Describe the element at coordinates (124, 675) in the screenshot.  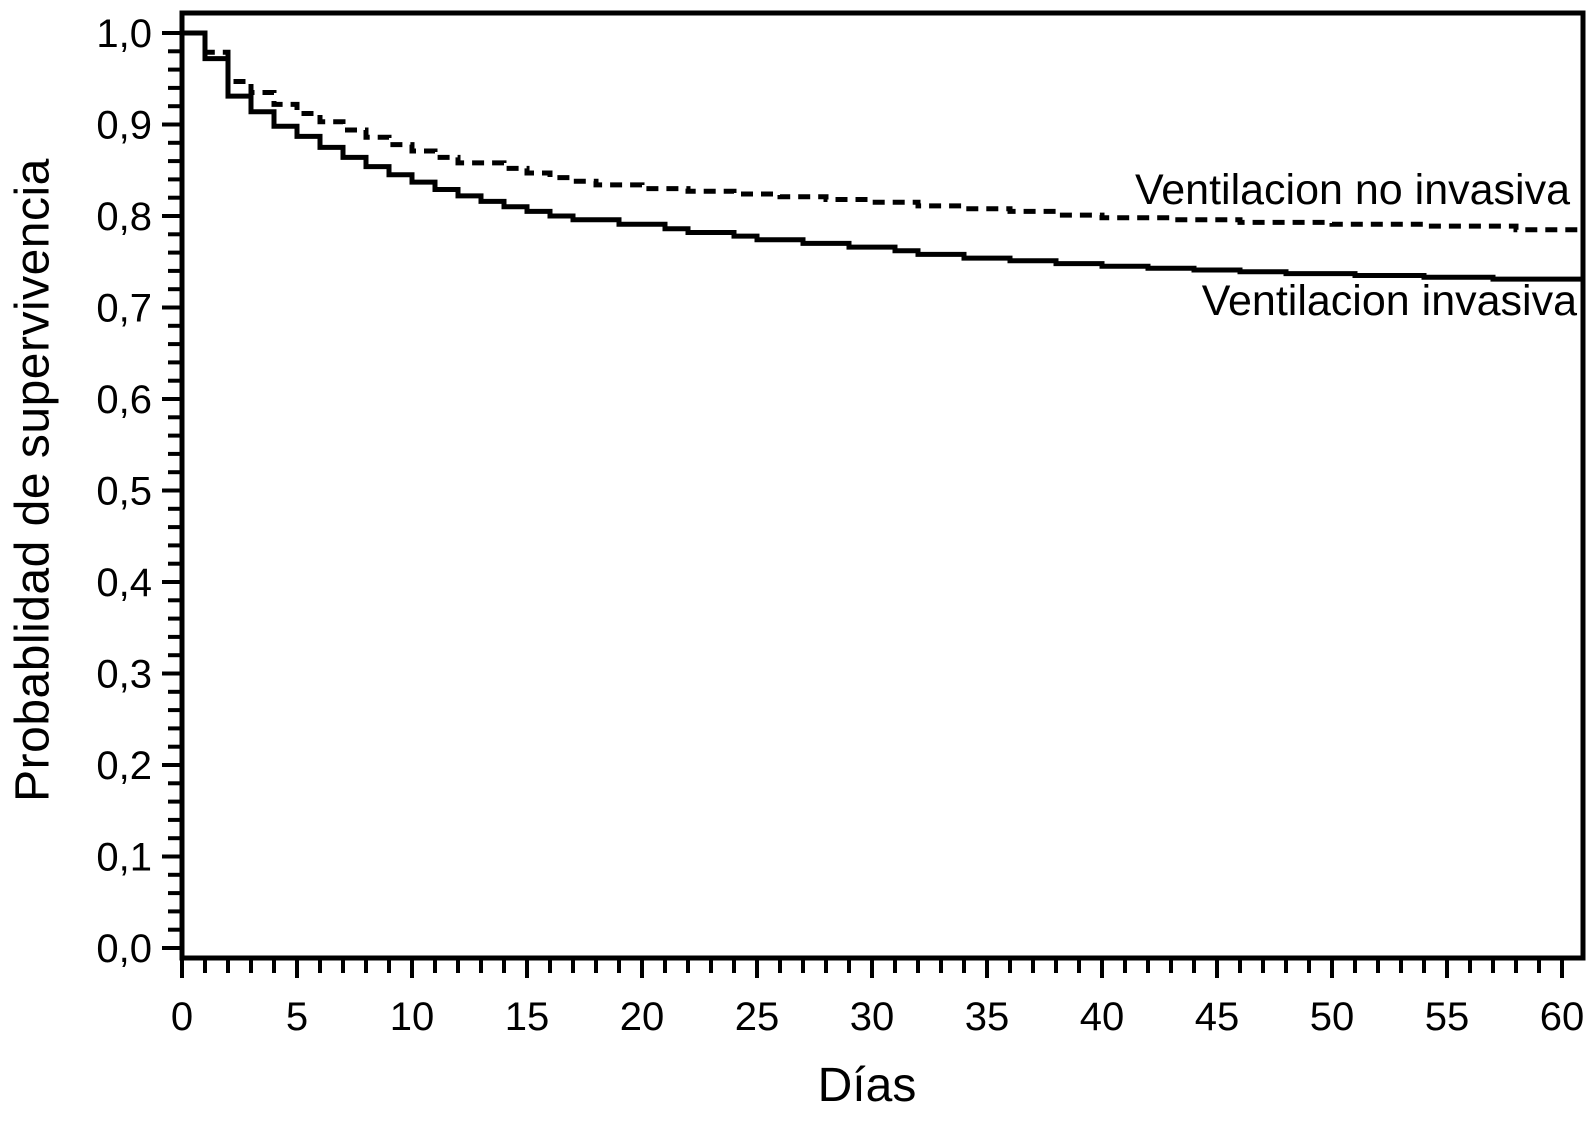
I see `y-tick-label: 0,3` at that location.